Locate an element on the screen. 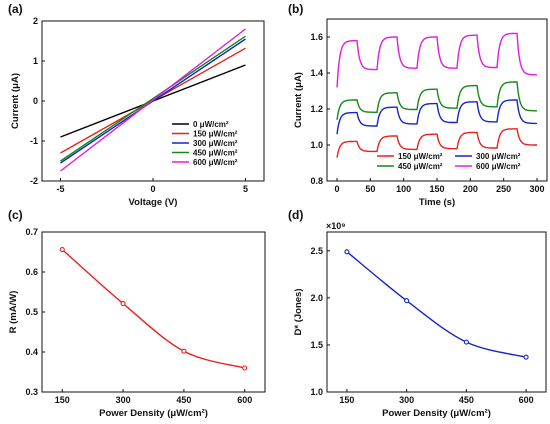  legend-label: 0 μW/cm² is located at coordinates (211, 124).